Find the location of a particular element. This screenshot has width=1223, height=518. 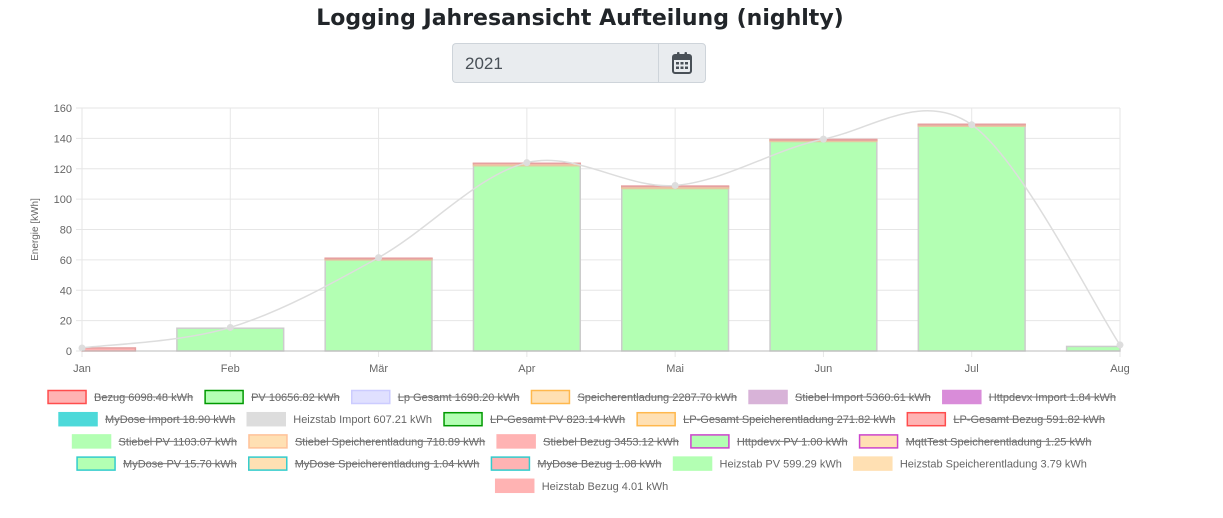

y-axis-label: Energie [kWh] is located at coordinates (35, 229).